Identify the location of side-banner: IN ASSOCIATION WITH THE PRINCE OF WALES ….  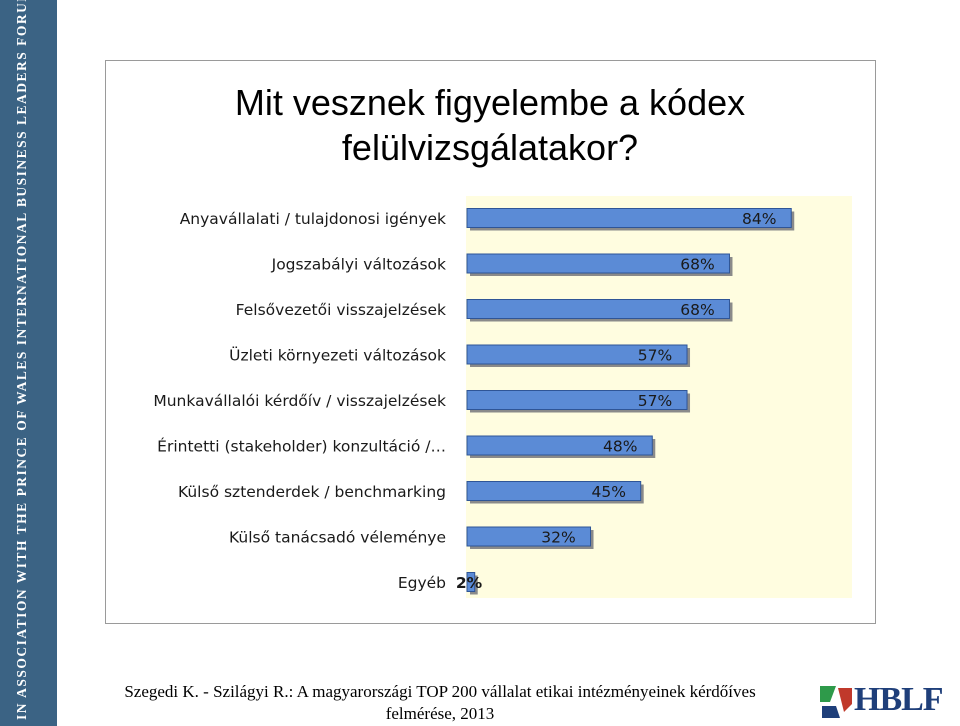
(28, 363).